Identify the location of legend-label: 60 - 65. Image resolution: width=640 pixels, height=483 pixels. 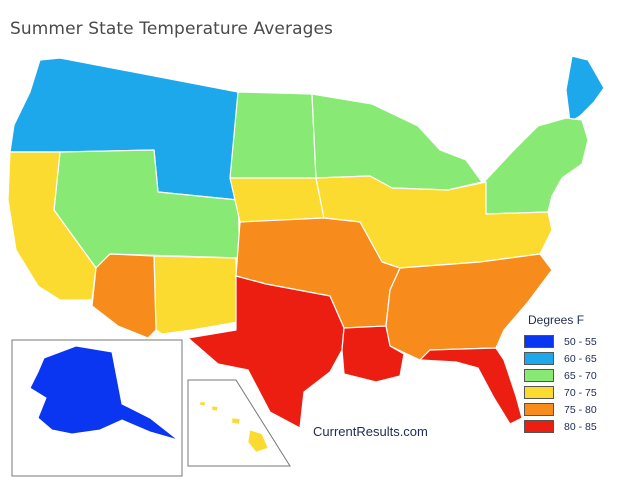
(580, 358).